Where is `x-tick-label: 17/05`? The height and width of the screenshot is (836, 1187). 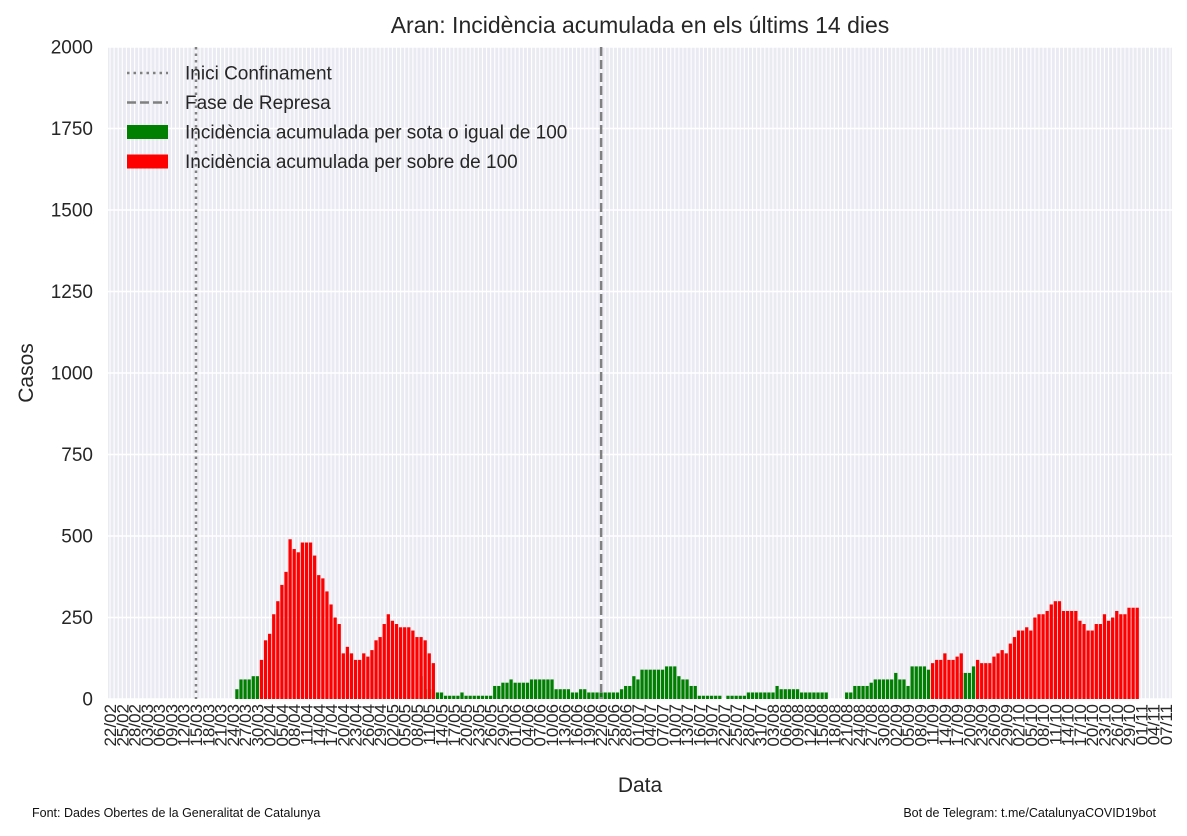 x-tick-label: 17/05 is located at coordinates (454, 725).